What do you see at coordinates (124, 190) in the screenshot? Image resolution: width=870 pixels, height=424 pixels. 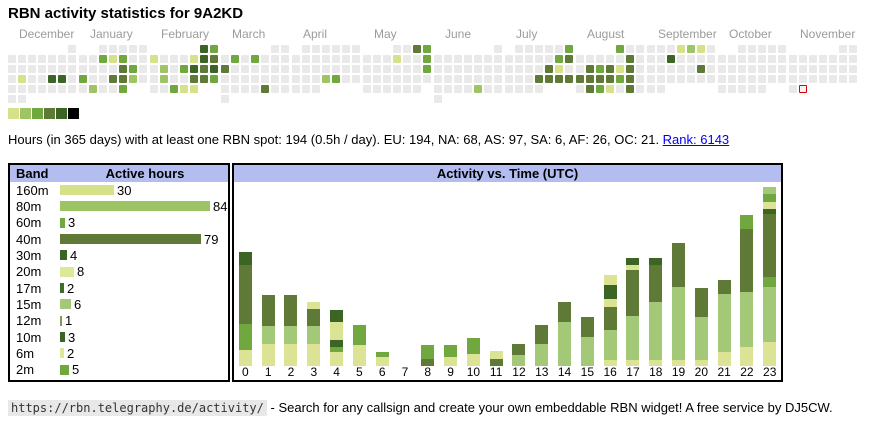 I see `band-hours-value: 30` at bounding box center [124, 190].